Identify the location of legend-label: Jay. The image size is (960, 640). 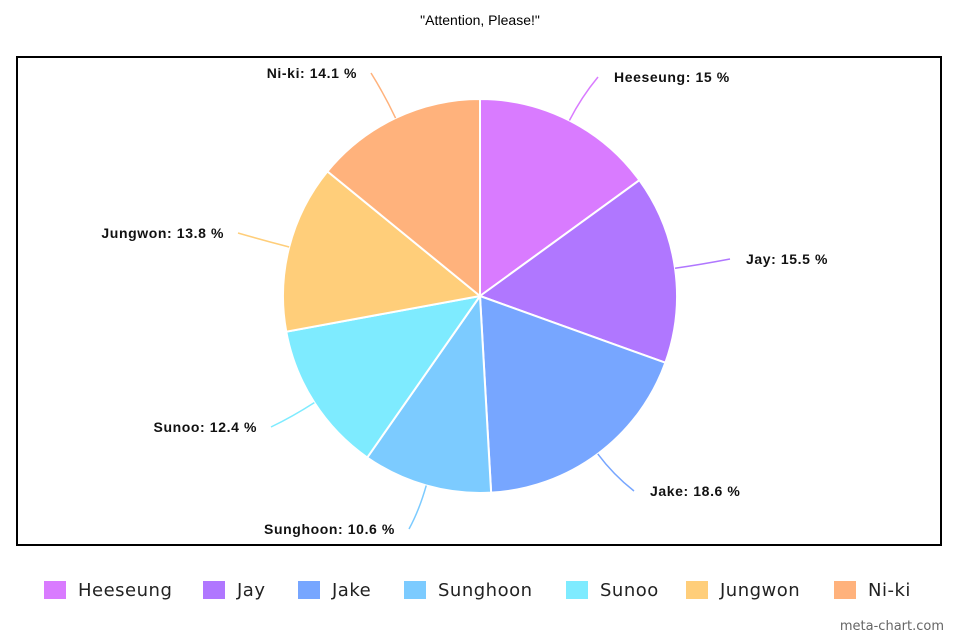
(251, 590).